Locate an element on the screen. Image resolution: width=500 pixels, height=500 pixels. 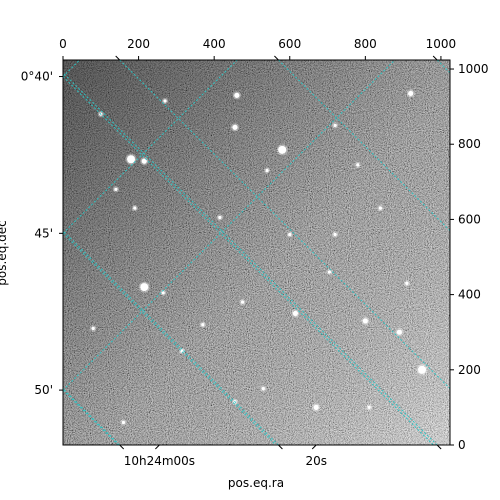
ra-tick-label: 20s is located at coordinates (316, 461).